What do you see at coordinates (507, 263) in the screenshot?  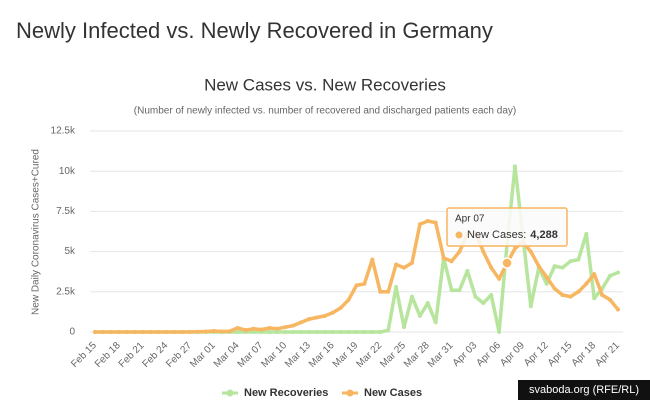 I see `tooltip-marker` at bounding box center [507, 263].